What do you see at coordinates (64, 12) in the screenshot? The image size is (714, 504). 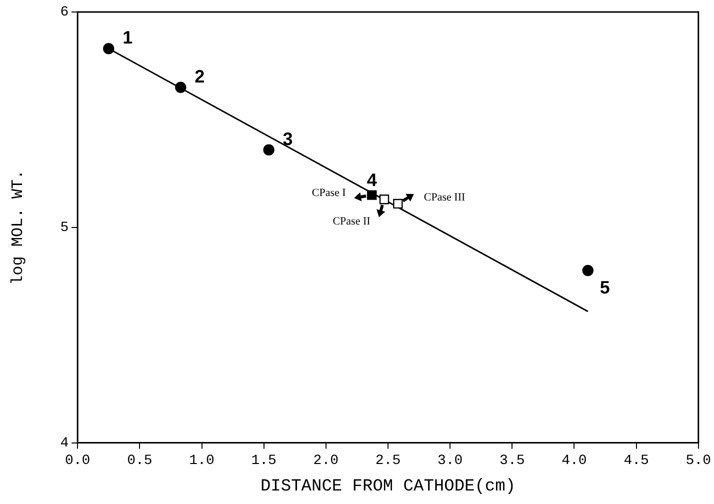 I see `y-tick-label: 6` at bounding box center [64, 12].